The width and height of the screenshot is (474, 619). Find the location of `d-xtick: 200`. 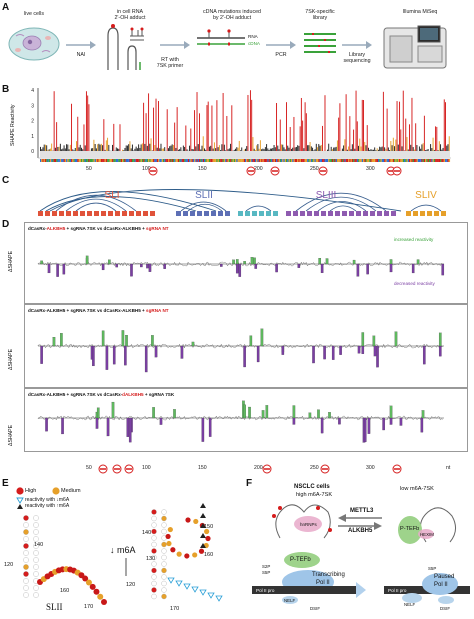

d-xtick: 200 is located at coordinates (258, 468).